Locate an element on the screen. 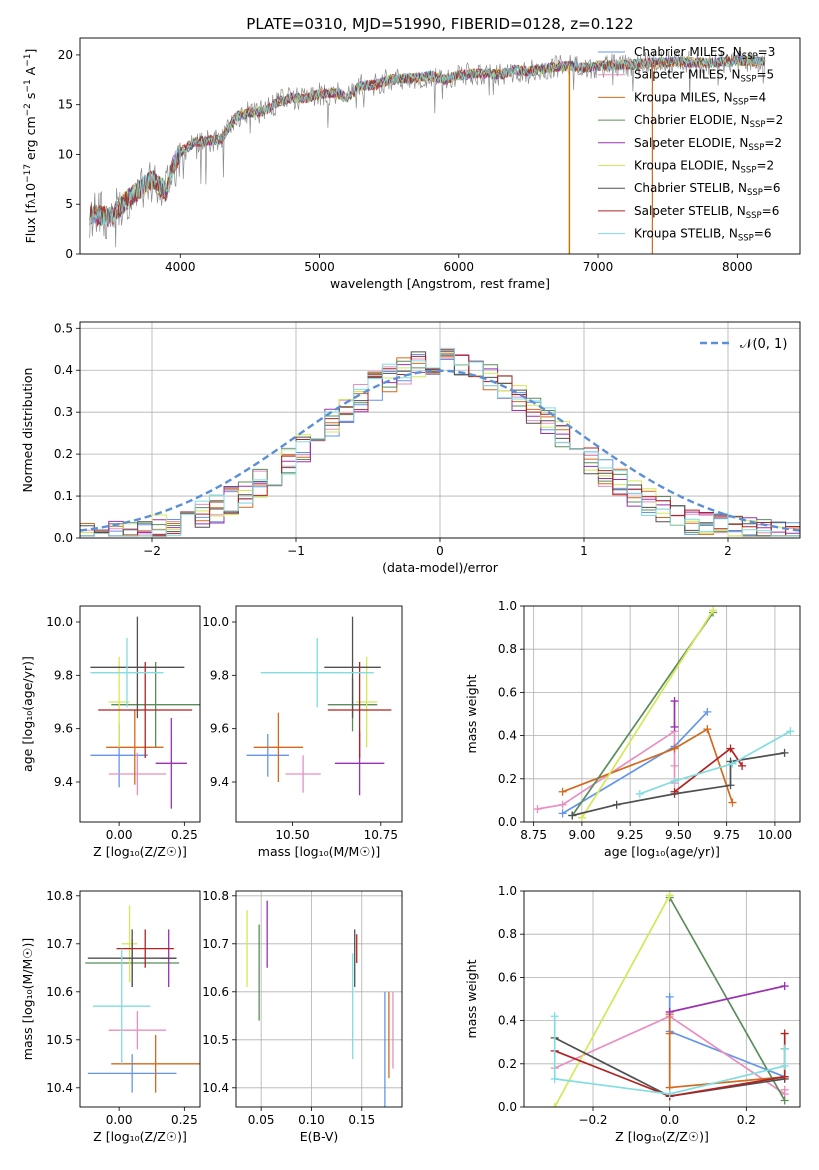 The width and height of the screenshot is (819, 1170). legend-label-main: Salpeter STELIB, N is located at coordinates (690, 211).